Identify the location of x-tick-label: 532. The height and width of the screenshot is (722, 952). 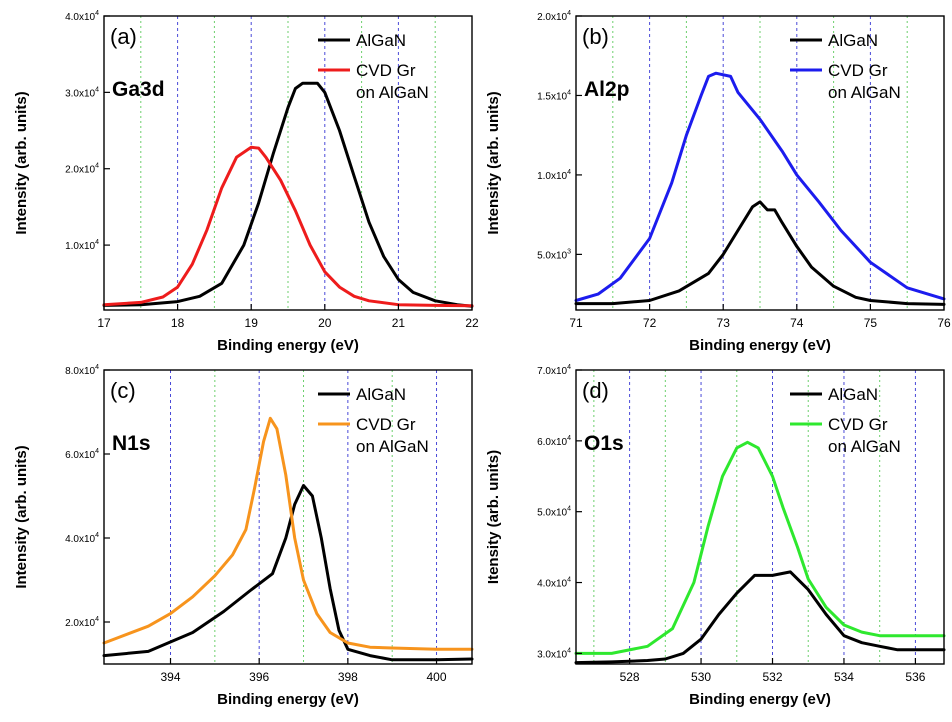
(772, 677).